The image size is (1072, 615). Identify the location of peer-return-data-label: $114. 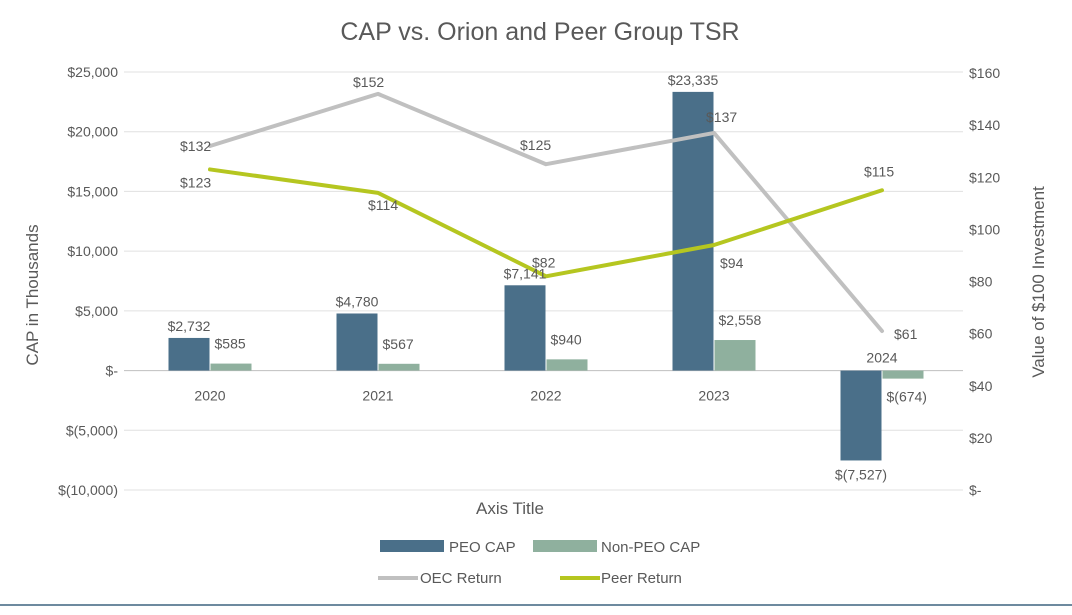
(383, 205).